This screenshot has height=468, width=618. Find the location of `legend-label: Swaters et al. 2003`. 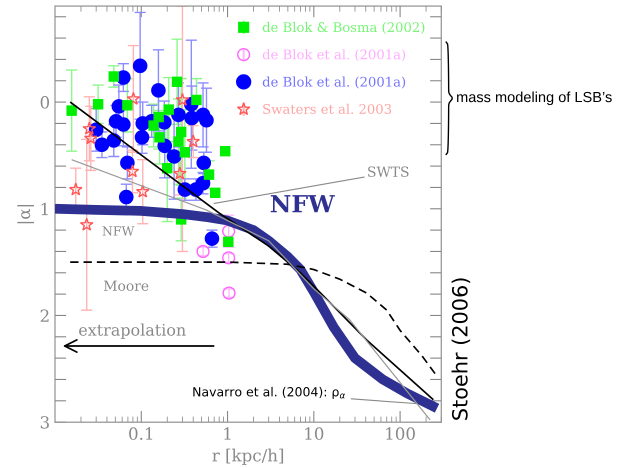

legend-label: Swaters et al. 2003 is located at coordinates (327, 109).